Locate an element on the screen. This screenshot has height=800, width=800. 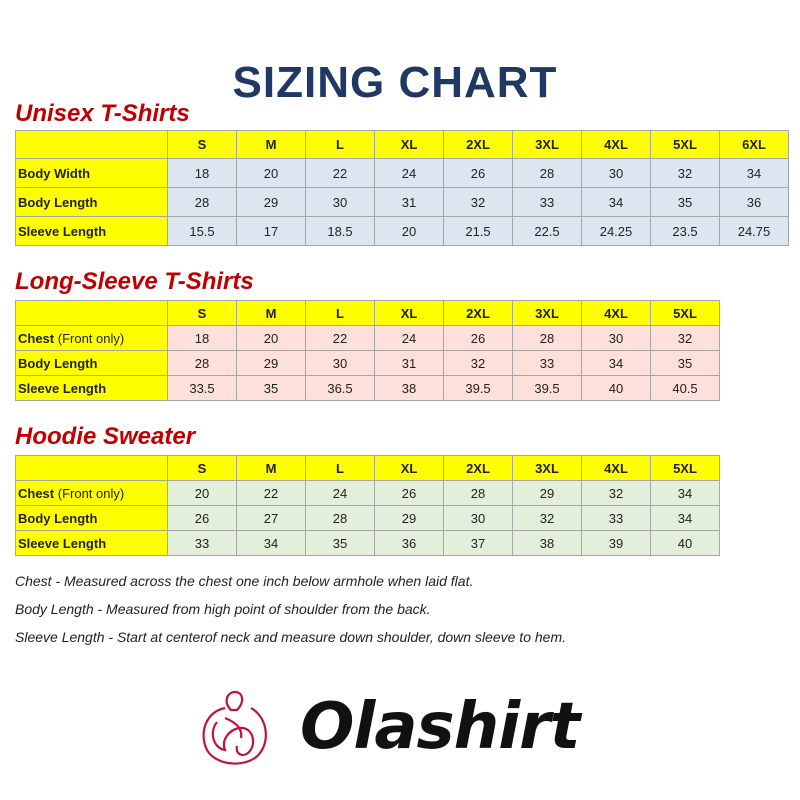
measurement-cell: 17 is located at coordinates (271, 231).